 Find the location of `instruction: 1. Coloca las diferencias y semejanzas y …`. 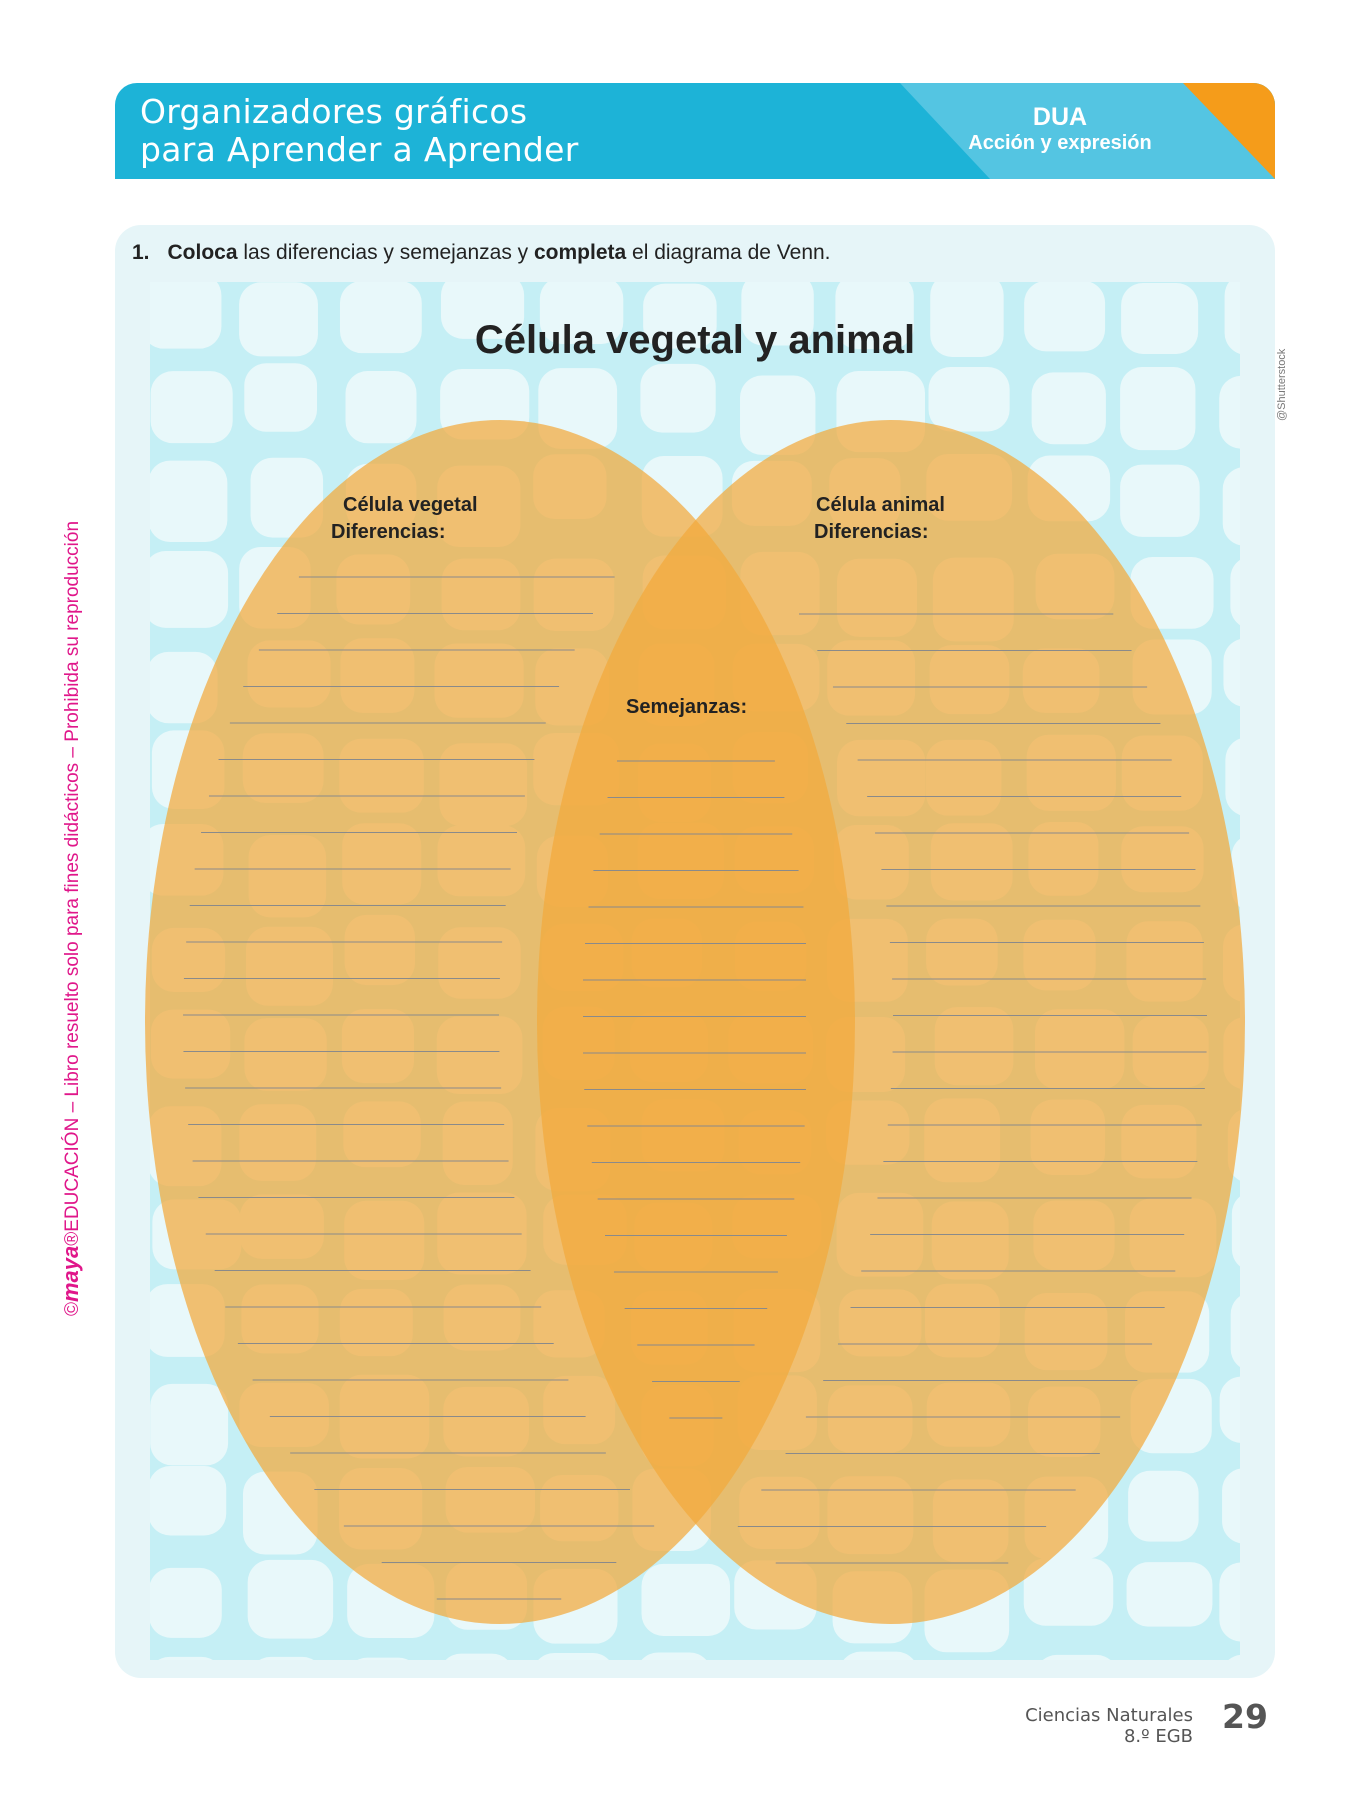

instruction: 1. Coloca las diferencias y semejanzas y … is located at coordinates (481, 253).